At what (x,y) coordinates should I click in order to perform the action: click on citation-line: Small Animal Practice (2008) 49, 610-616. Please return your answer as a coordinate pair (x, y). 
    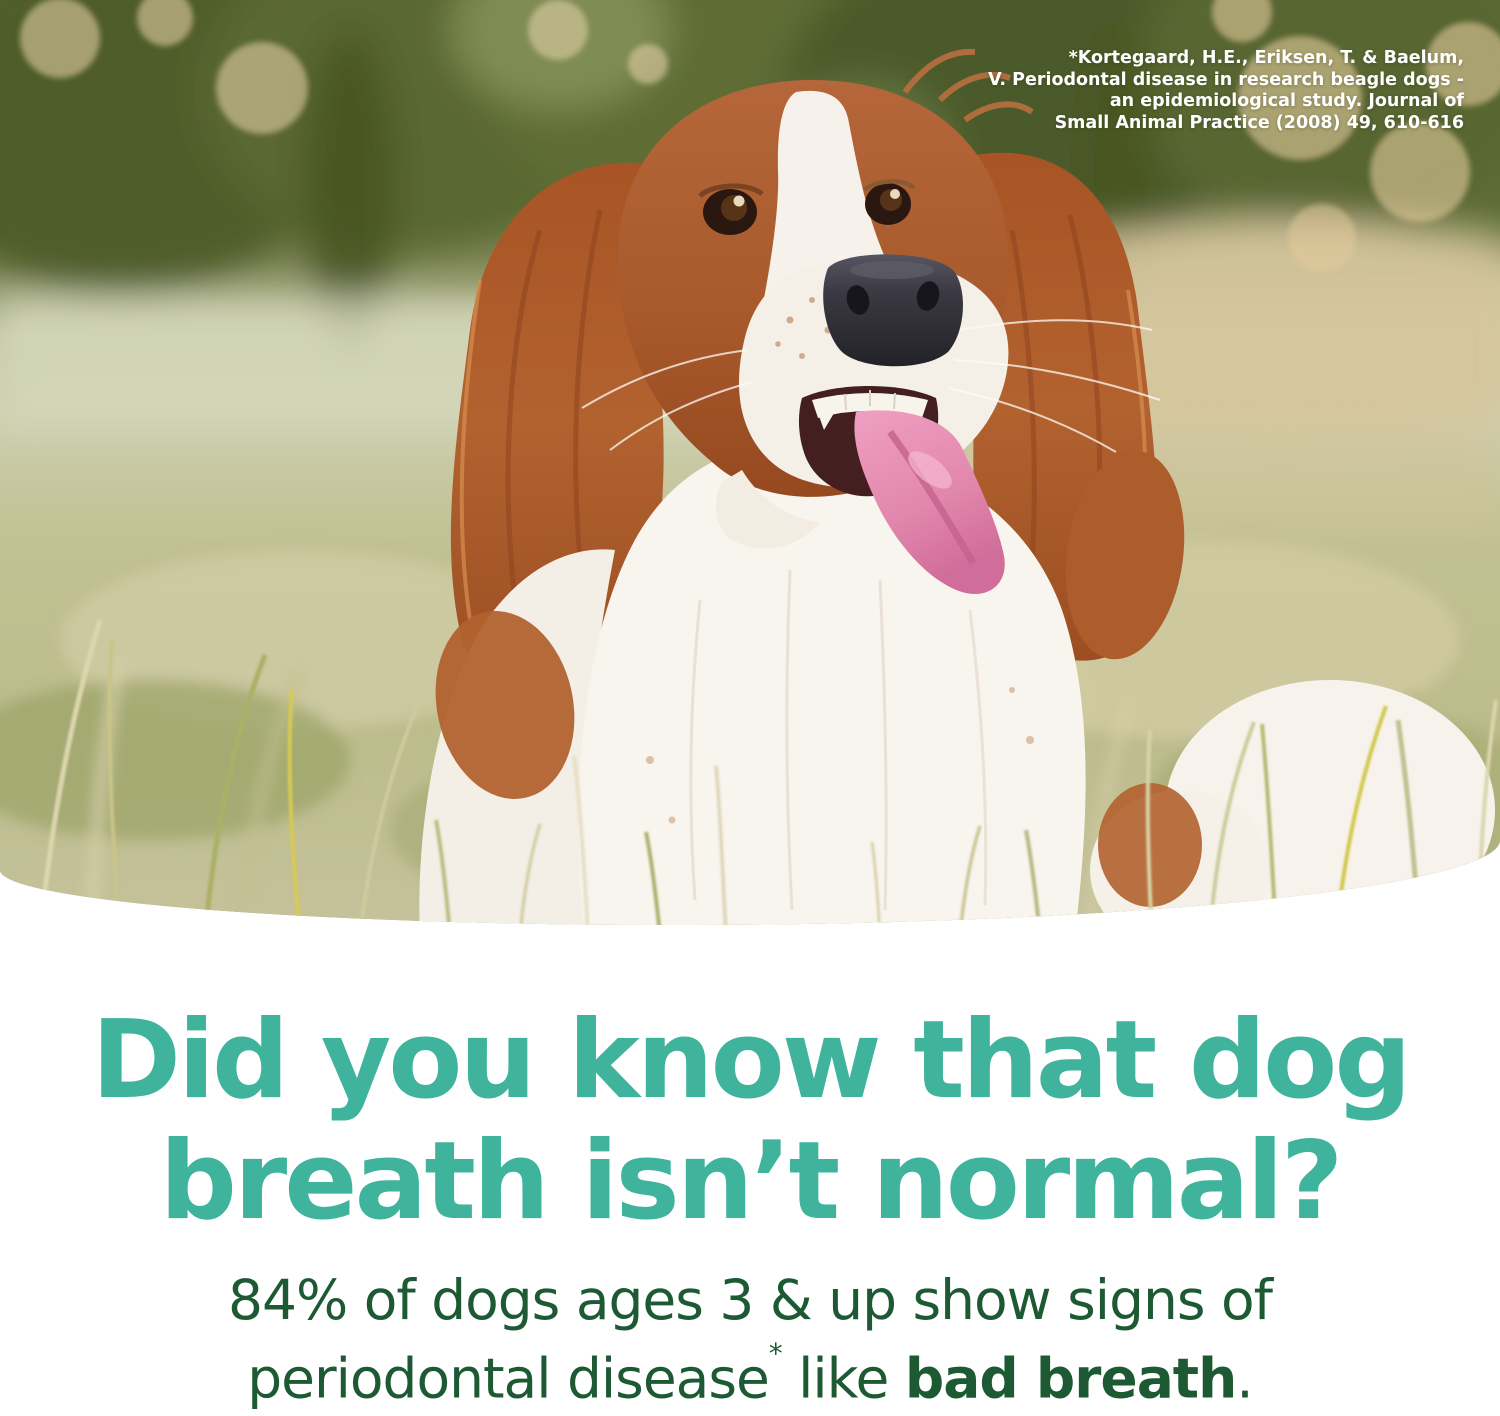
    Looking at the image, I should click on (1259, 122).